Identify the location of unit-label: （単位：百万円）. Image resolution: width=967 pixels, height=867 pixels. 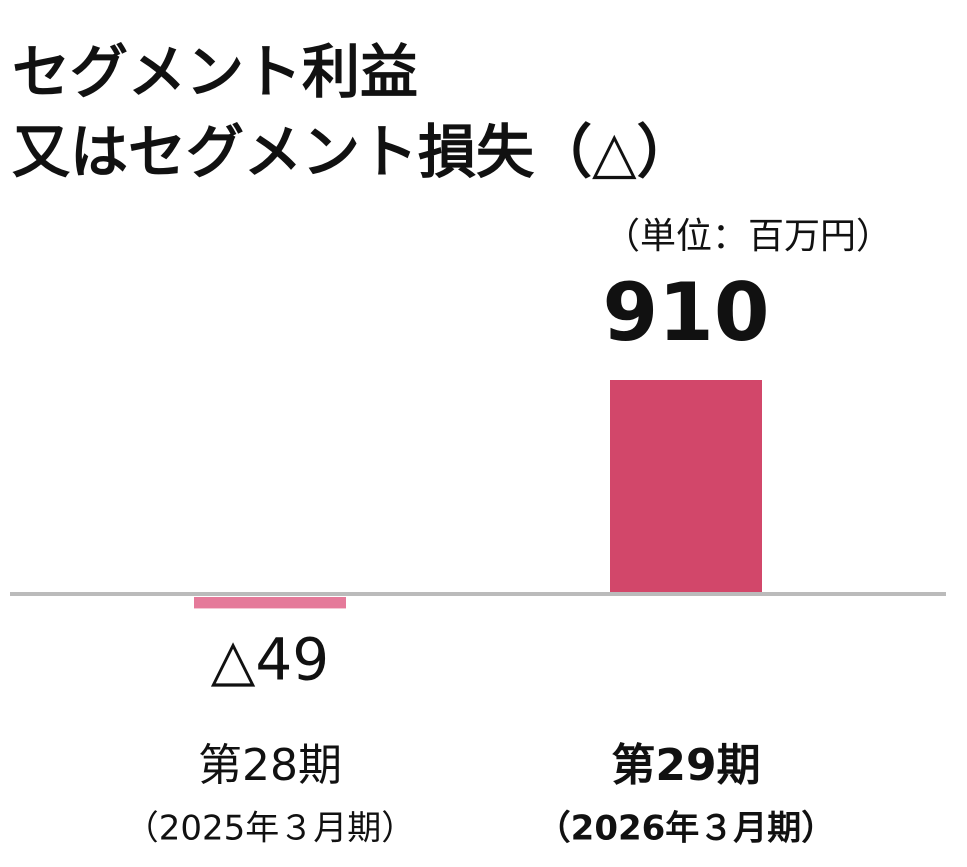
(748, 236).